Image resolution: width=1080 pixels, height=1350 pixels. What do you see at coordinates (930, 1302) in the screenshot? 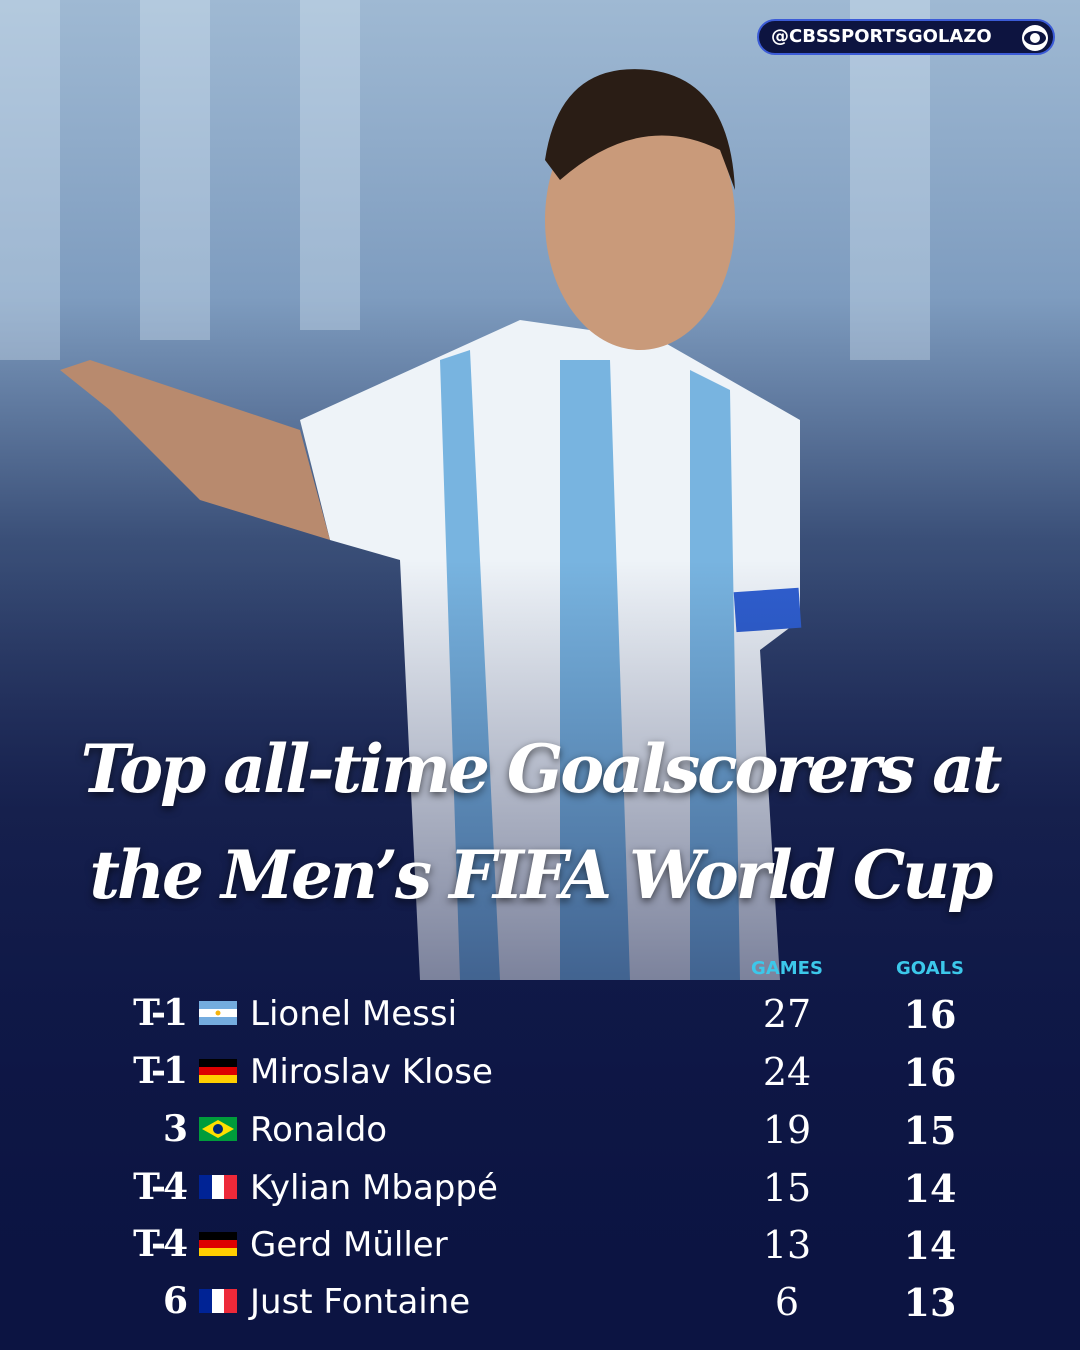
I see `goals: 13` at bounding box center [930, 1302].